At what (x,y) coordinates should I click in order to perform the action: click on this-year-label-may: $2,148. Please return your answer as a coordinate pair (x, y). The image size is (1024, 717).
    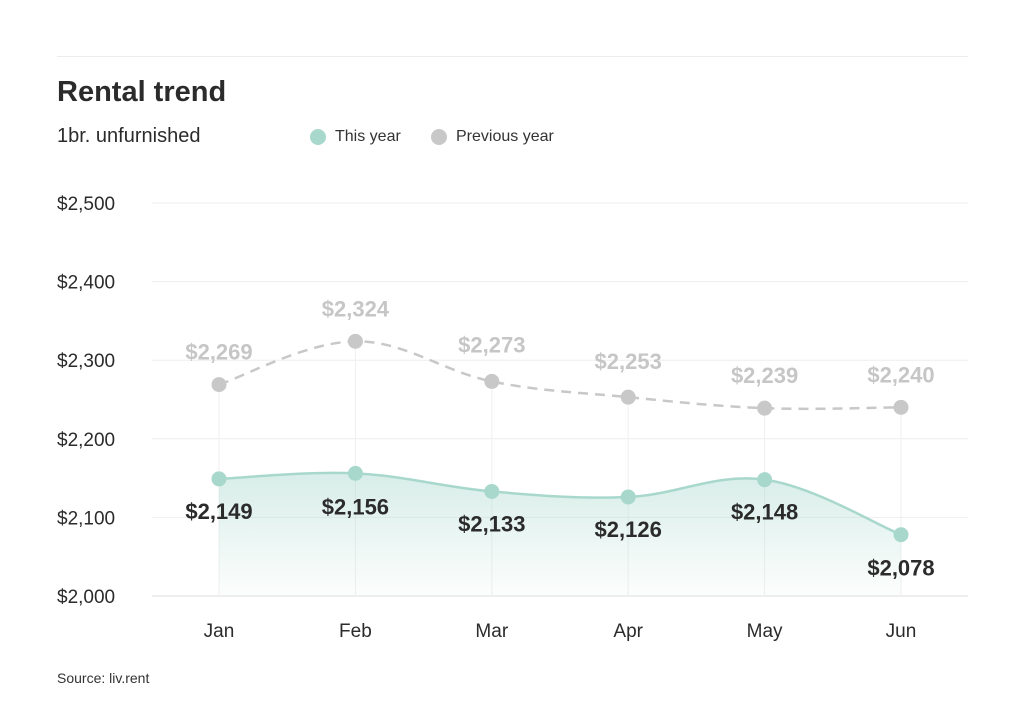
    Looking at the image, I should click on (764, 512).